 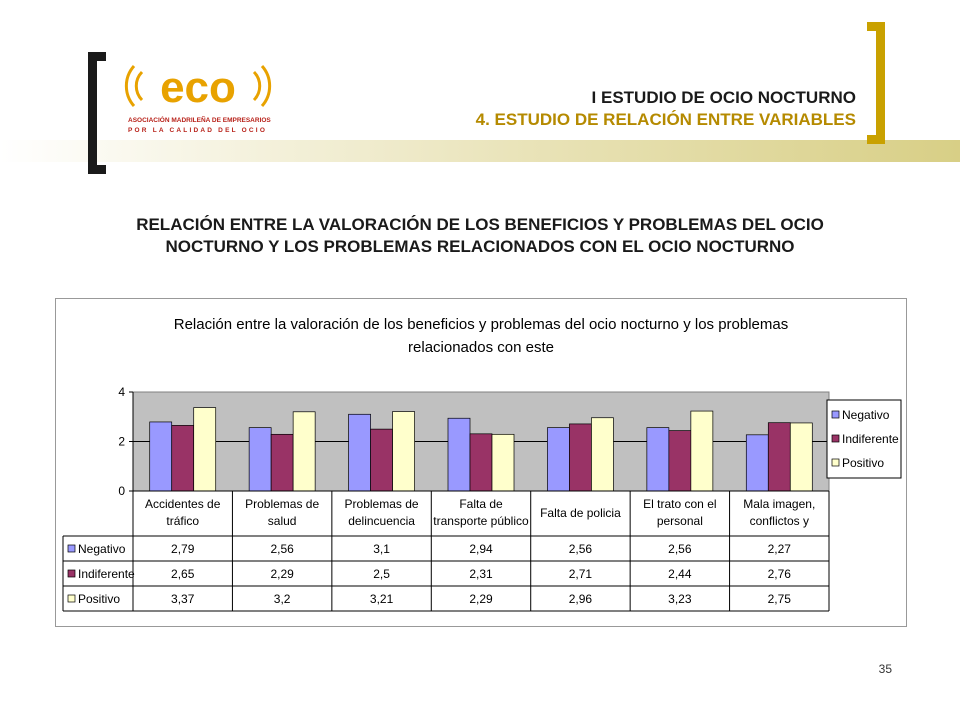 What do you see at coordinates (876, 139) in the screenshot?
I see `right-bracket-bottom` at bounding box center [876, 139].